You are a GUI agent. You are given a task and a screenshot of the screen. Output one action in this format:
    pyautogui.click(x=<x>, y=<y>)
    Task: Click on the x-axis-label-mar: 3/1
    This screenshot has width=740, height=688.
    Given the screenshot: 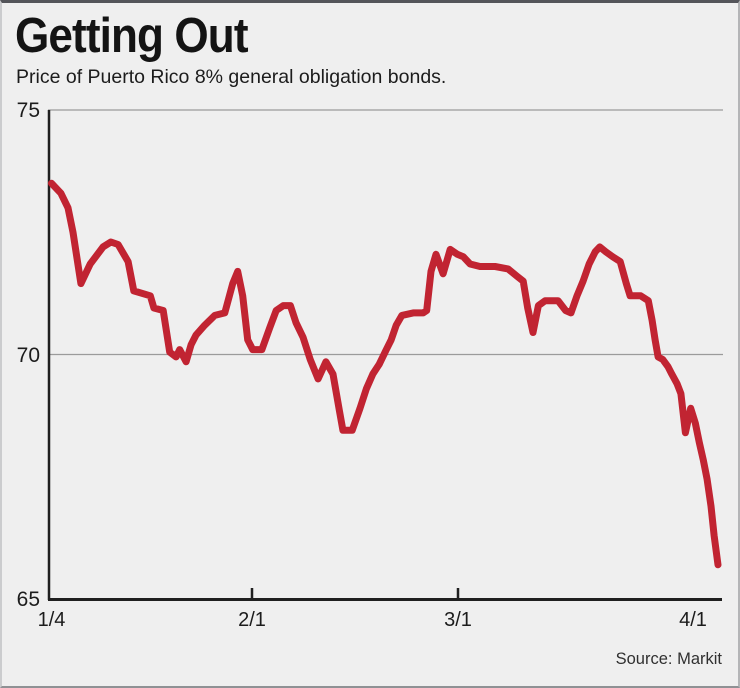 What is the action you would take?
    pyautogui.click(x=458, y=620)
    